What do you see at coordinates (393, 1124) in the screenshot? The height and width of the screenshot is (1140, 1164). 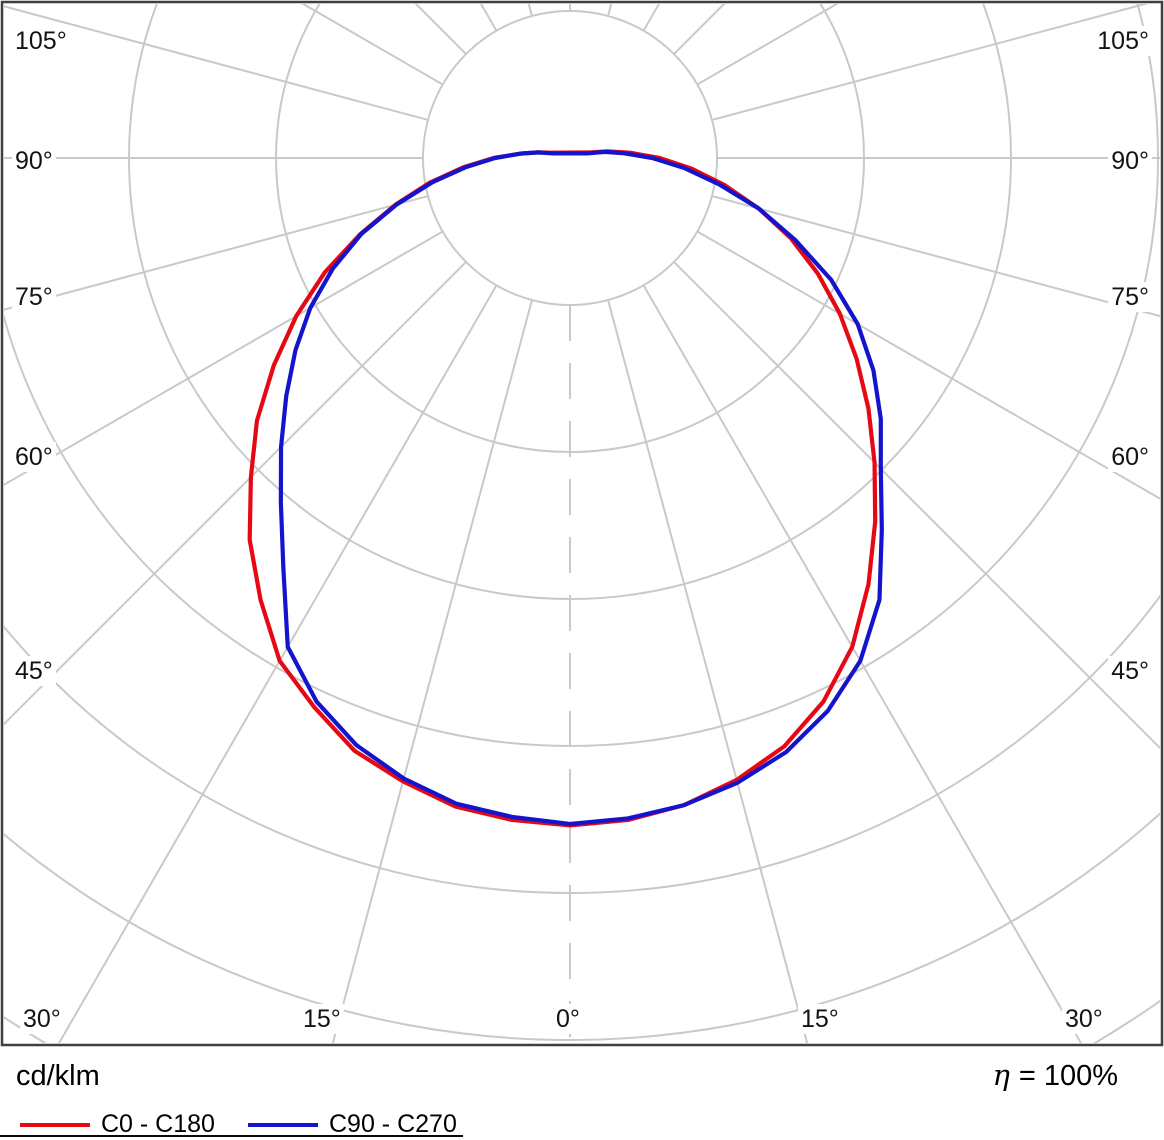 I see `legend-label-c90-c270: C90 - C270` at bounding box center [393, 1124].